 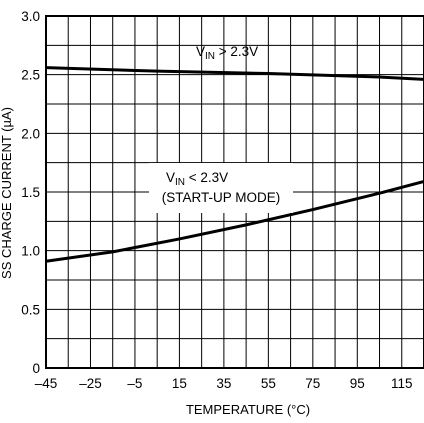 What do you see at coordinates (30, 251) in the screenshot?
I see `y-tick-label: 1.0` at bounding box center [30, 251].